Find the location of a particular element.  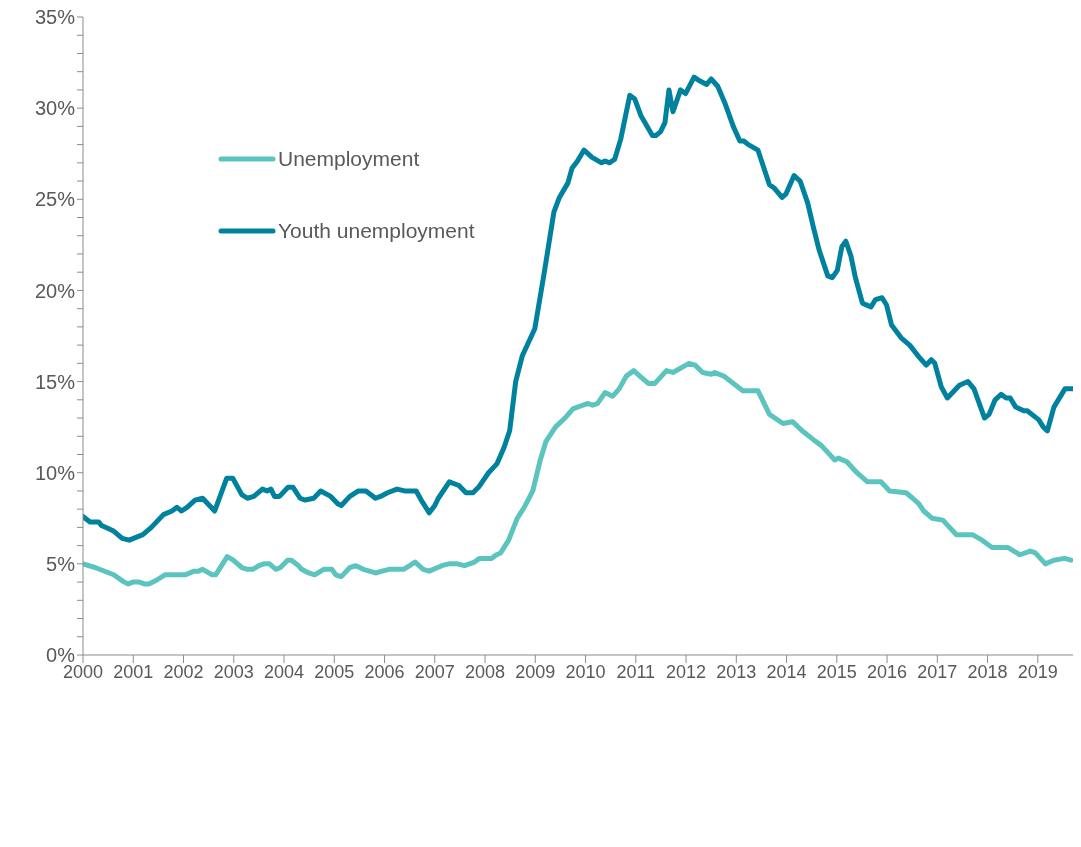

x-tick-label: 2006 is located at coordinates (384, 671).